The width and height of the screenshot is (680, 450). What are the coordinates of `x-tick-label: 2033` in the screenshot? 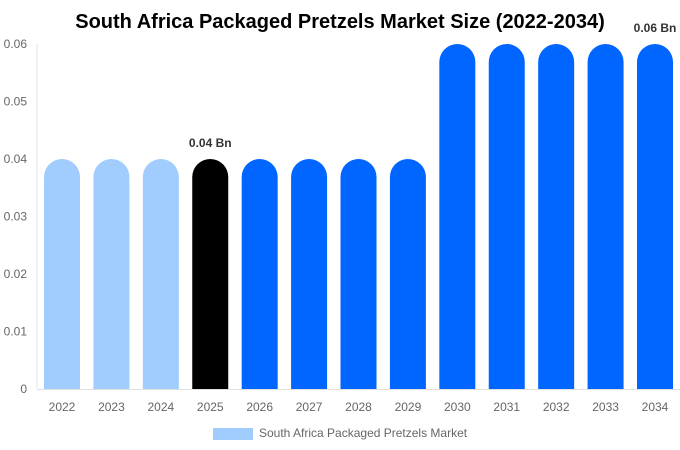 It's located at (605, 407).